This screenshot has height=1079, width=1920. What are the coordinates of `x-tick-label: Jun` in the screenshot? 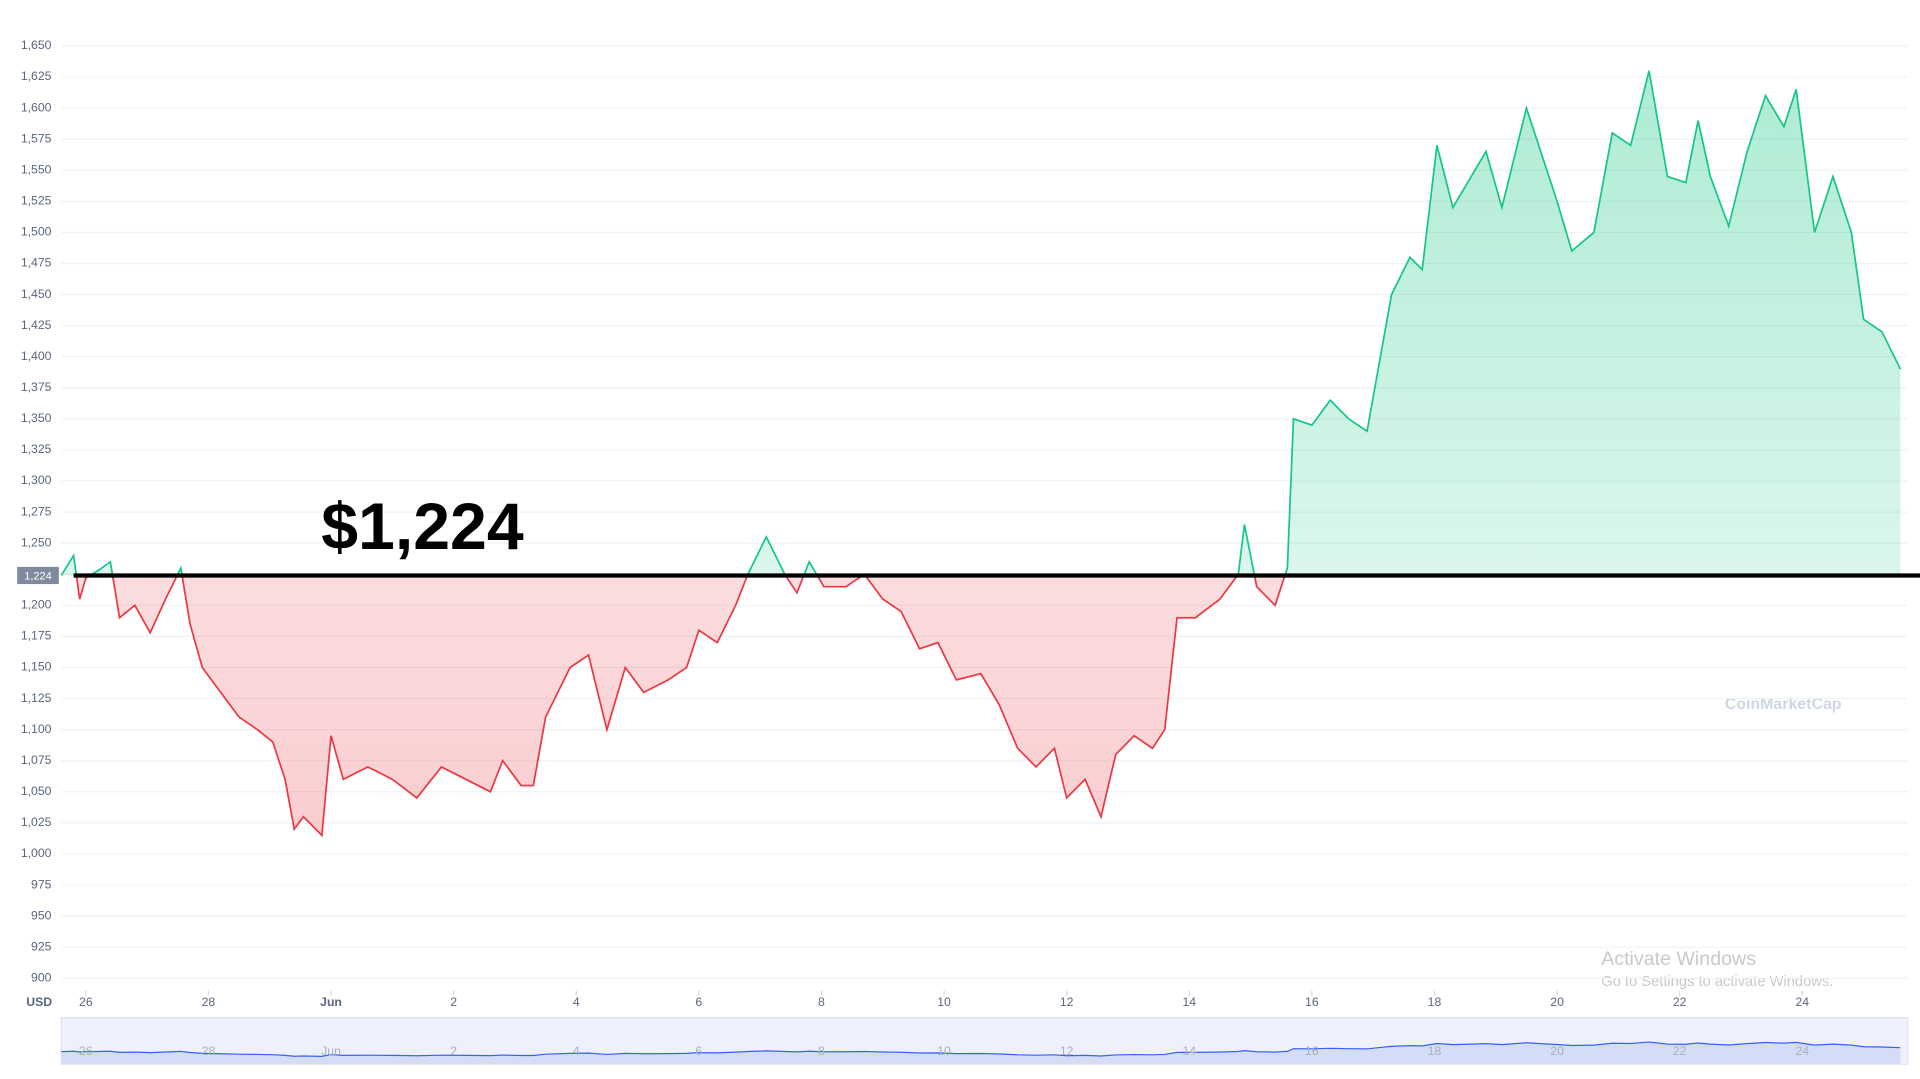 It's located at (331, 1002).